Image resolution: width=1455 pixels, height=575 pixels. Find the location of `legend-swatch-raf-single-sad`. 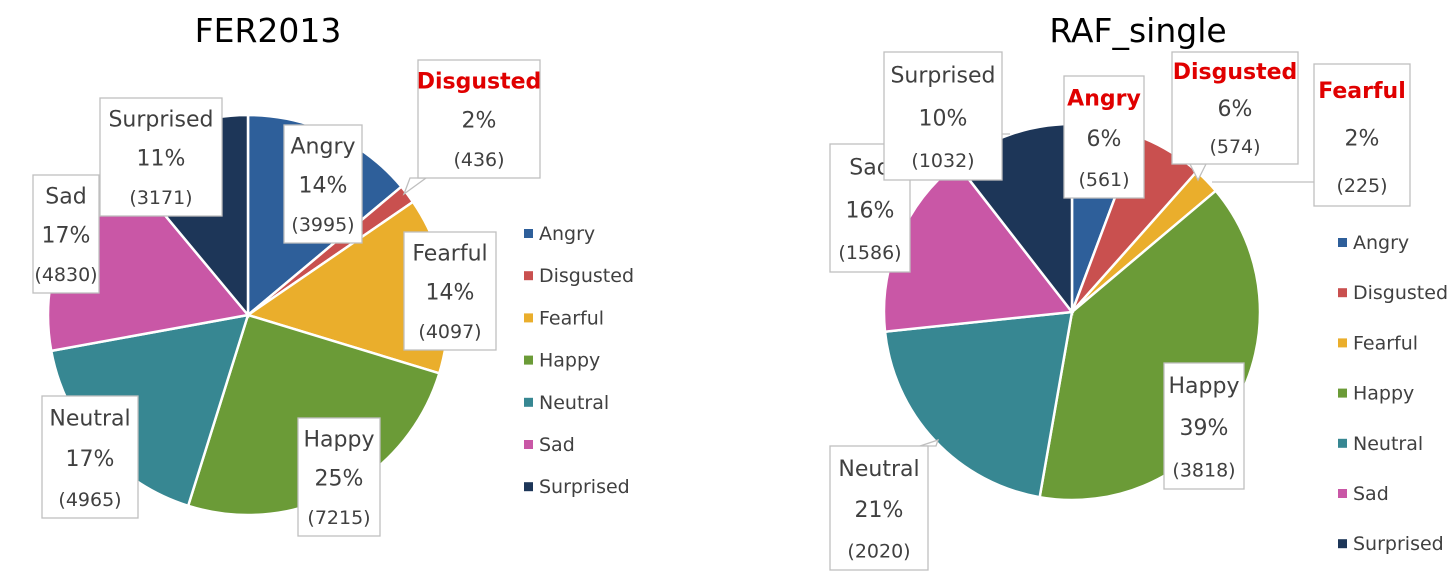

legend-swatch-raf-single-sad is located at coordinates (1342, 493).